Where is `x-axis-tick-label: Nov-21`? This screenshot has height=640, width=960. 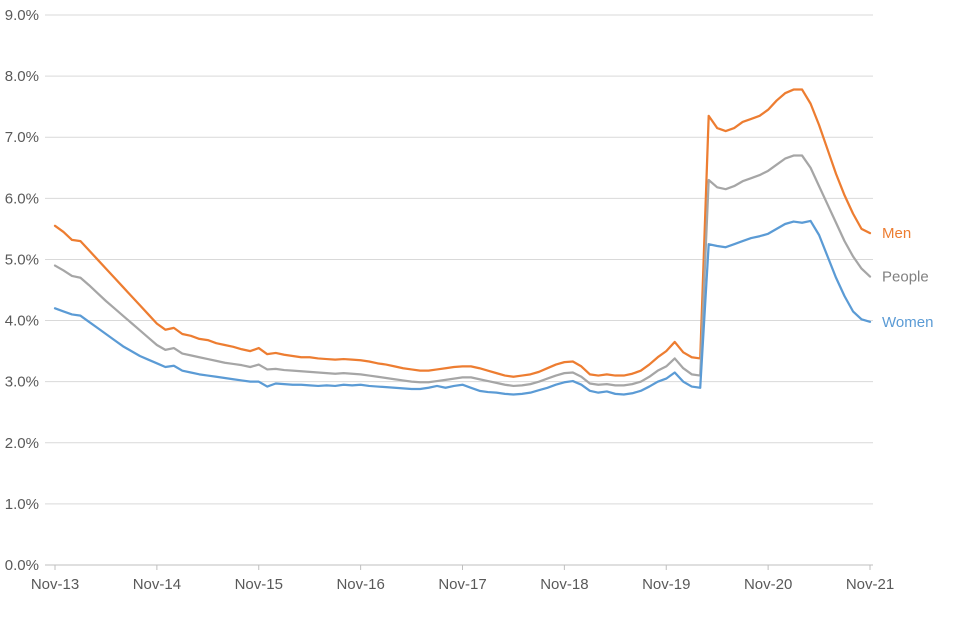 x-axis-tick-label: Nov-21 is located at coordinates (870, 584).